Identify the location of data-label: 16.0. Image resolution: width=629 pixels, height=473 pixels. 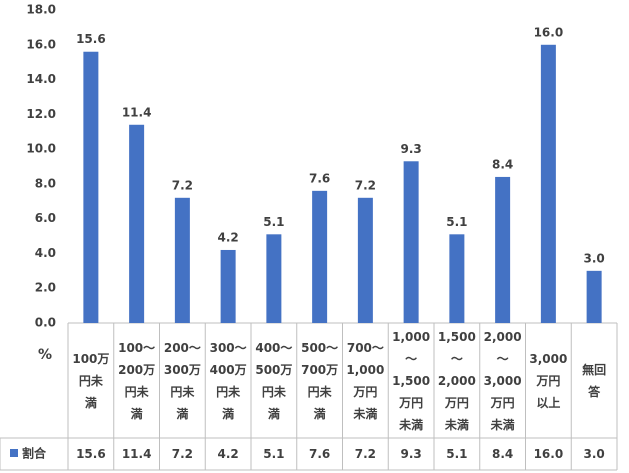
(549, 32).